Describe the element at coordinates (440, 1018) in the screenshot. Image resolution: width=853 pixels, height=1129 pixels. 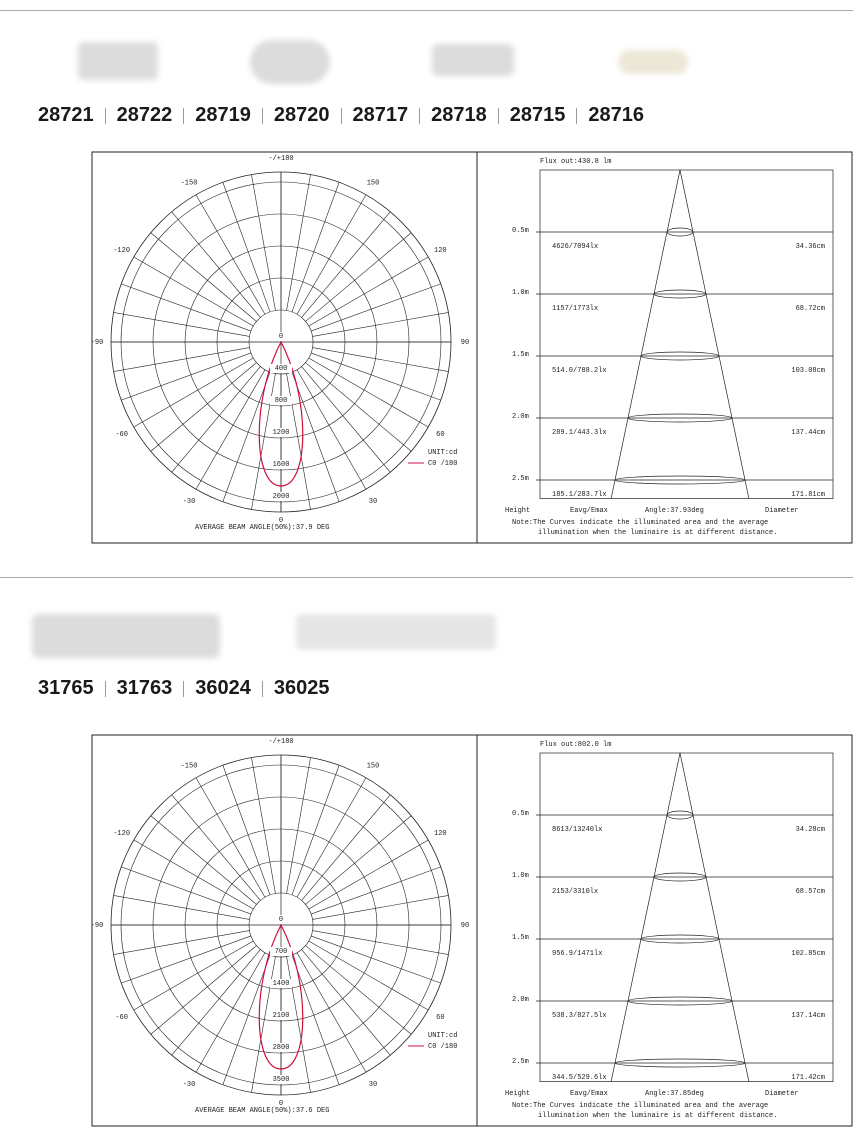
I see `angle-label: 60` at that location.